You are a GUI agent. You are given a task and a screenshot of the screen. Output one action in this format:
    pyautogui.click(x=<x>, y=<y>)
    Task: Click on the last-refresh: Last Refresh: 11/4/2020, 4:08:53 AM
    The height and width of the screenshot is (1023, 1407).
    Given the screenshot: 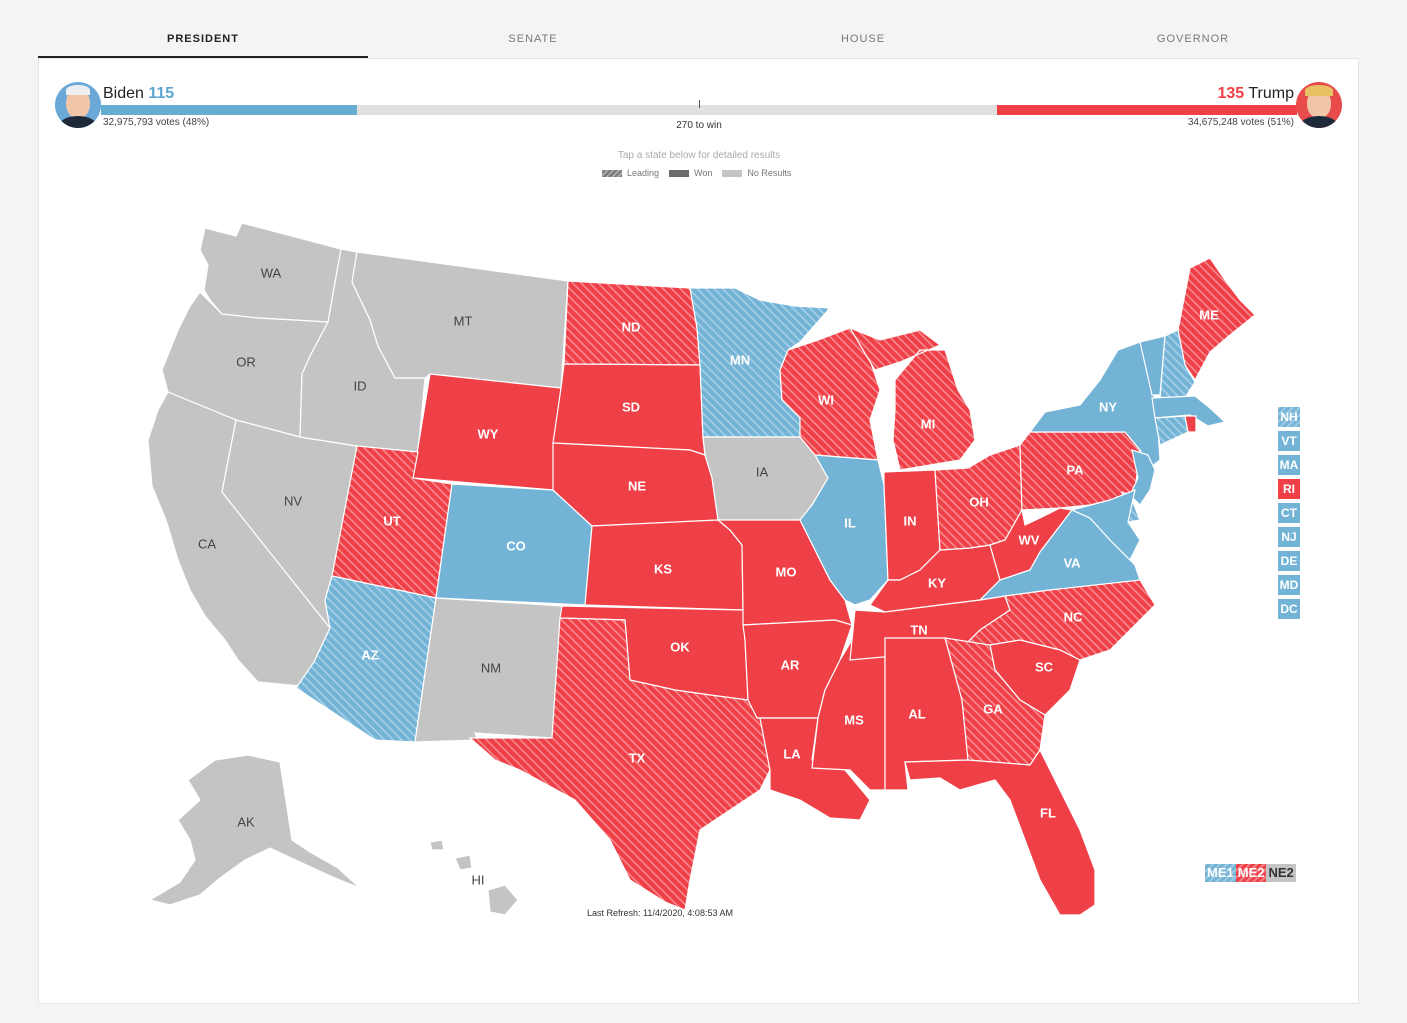 What is the action you would take?
    pyautogui.click(x=660, y=913)
    